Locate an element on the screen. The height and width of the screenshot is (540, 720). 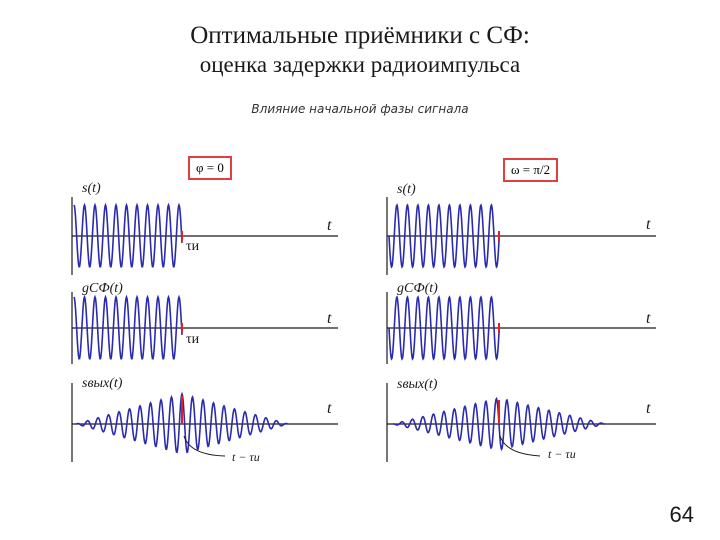
phase-label-right: ω = π/2 is located at coordinates (531, 170).